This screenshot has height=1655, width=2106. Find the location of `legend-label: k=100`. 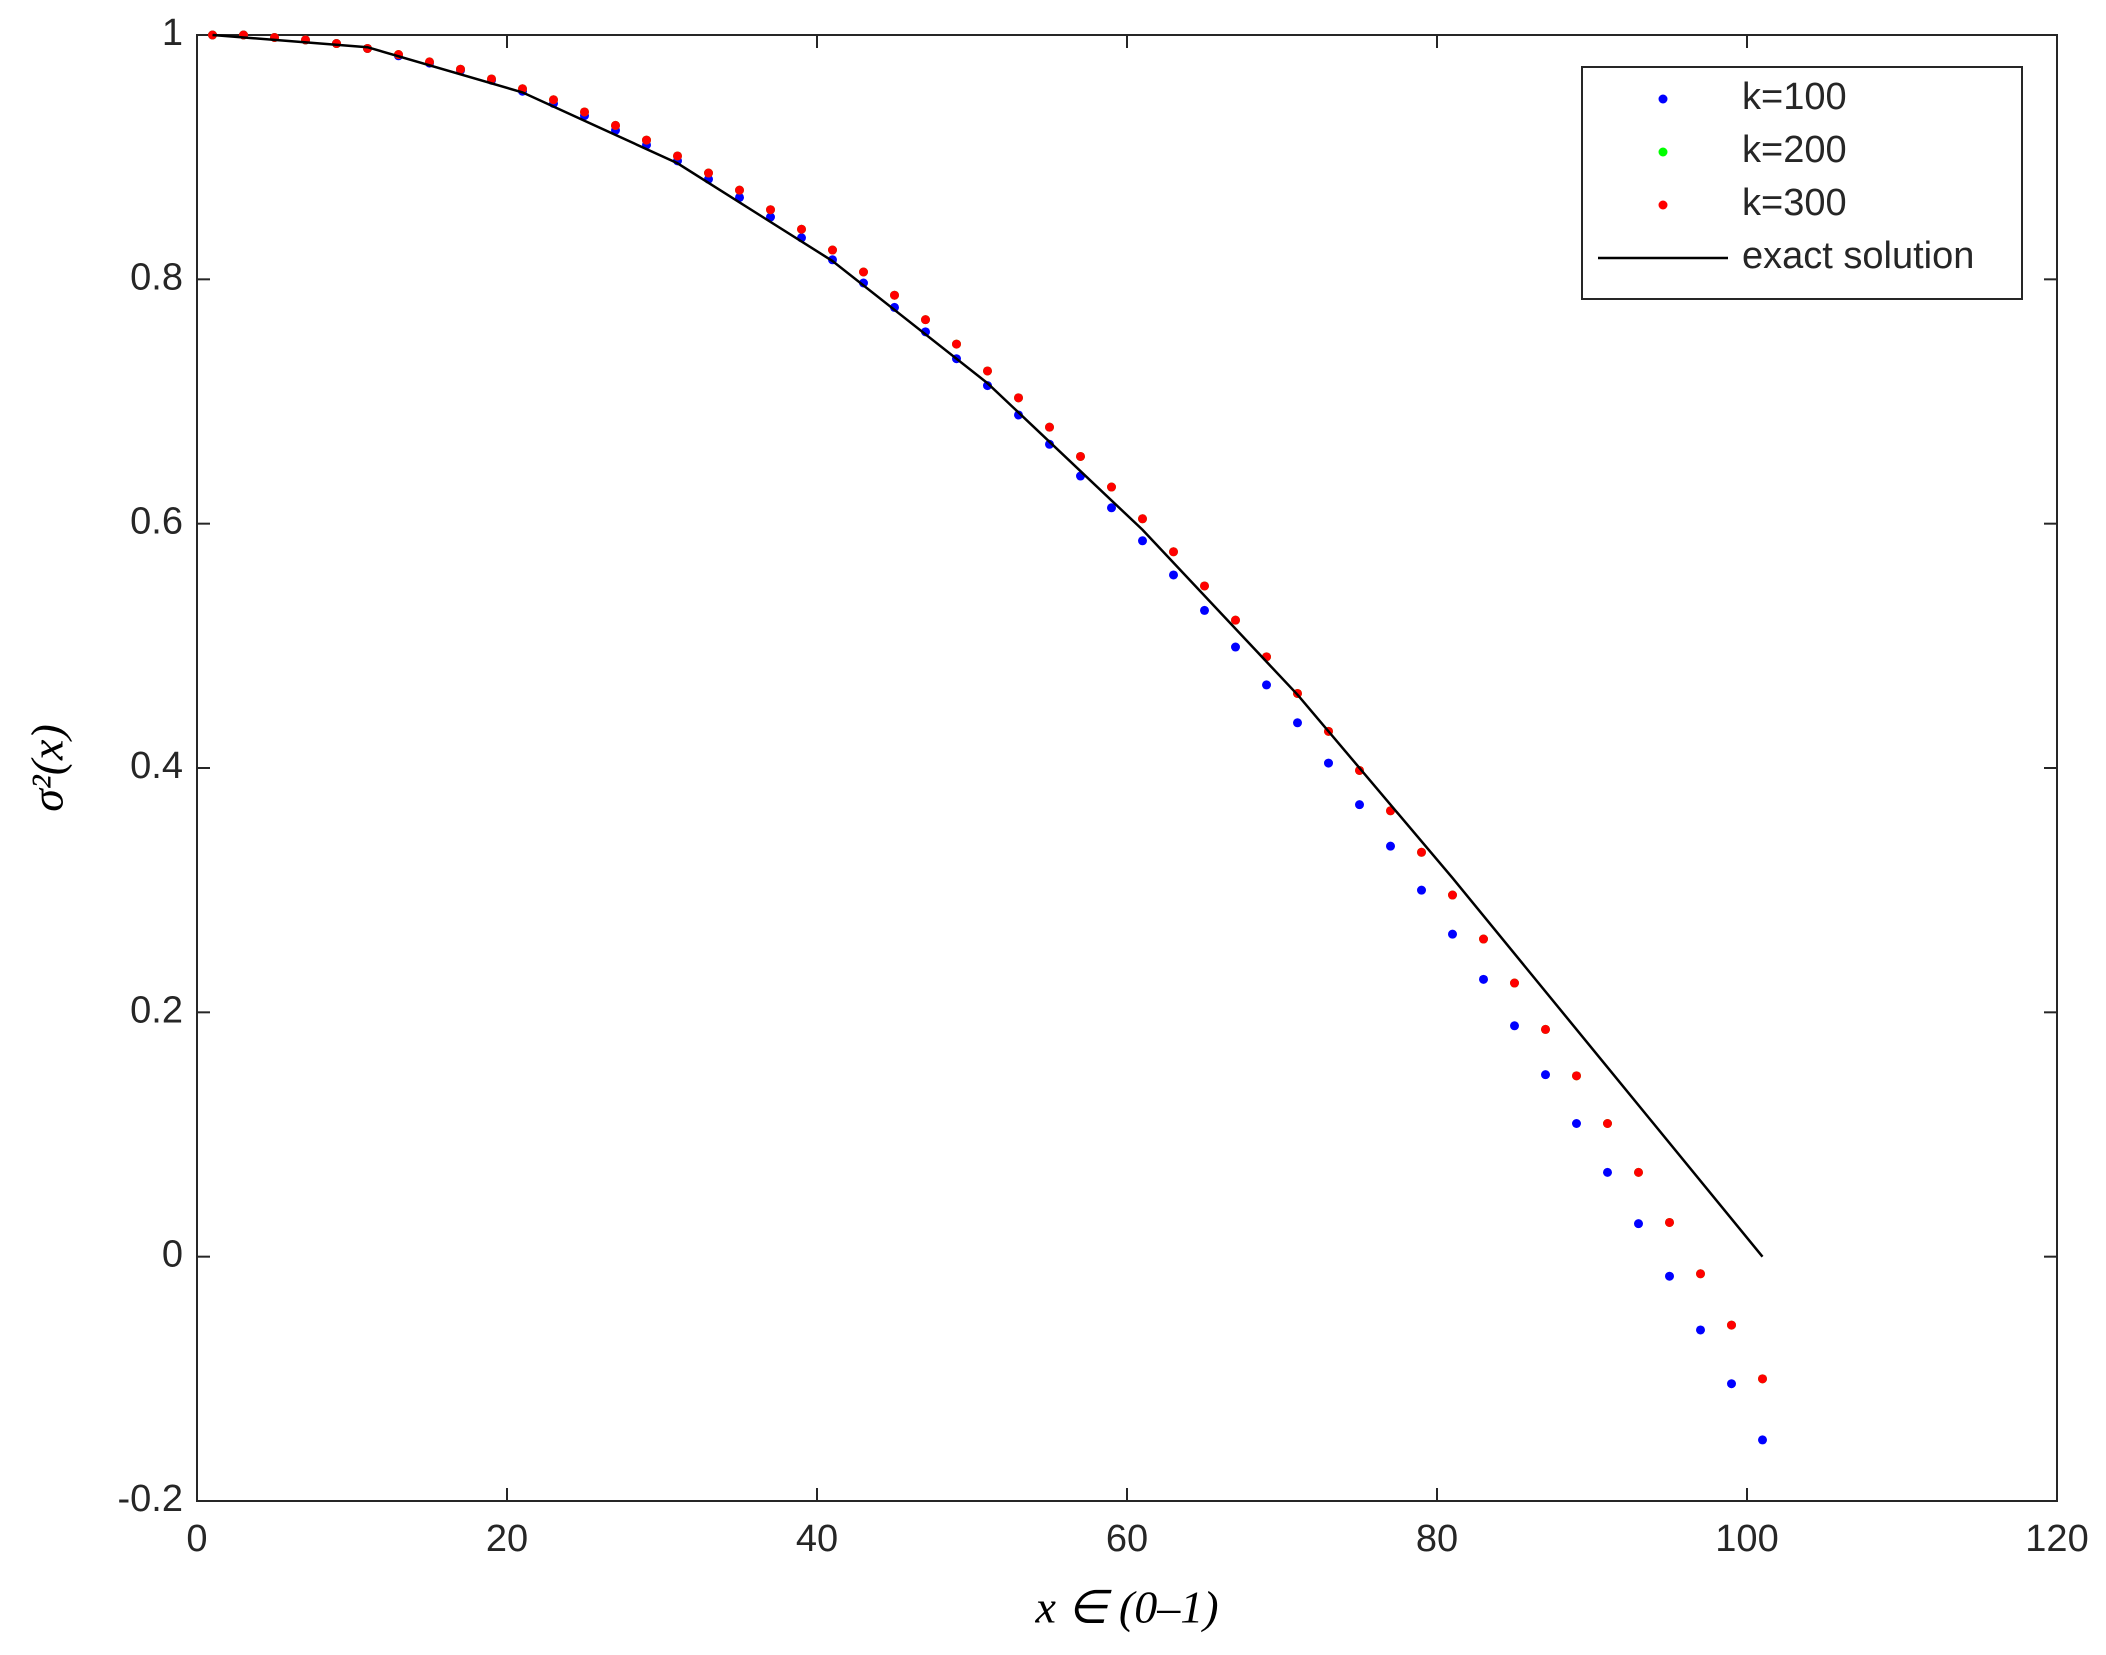

legend-label: k=100 is located at coordinates (1794, 97).